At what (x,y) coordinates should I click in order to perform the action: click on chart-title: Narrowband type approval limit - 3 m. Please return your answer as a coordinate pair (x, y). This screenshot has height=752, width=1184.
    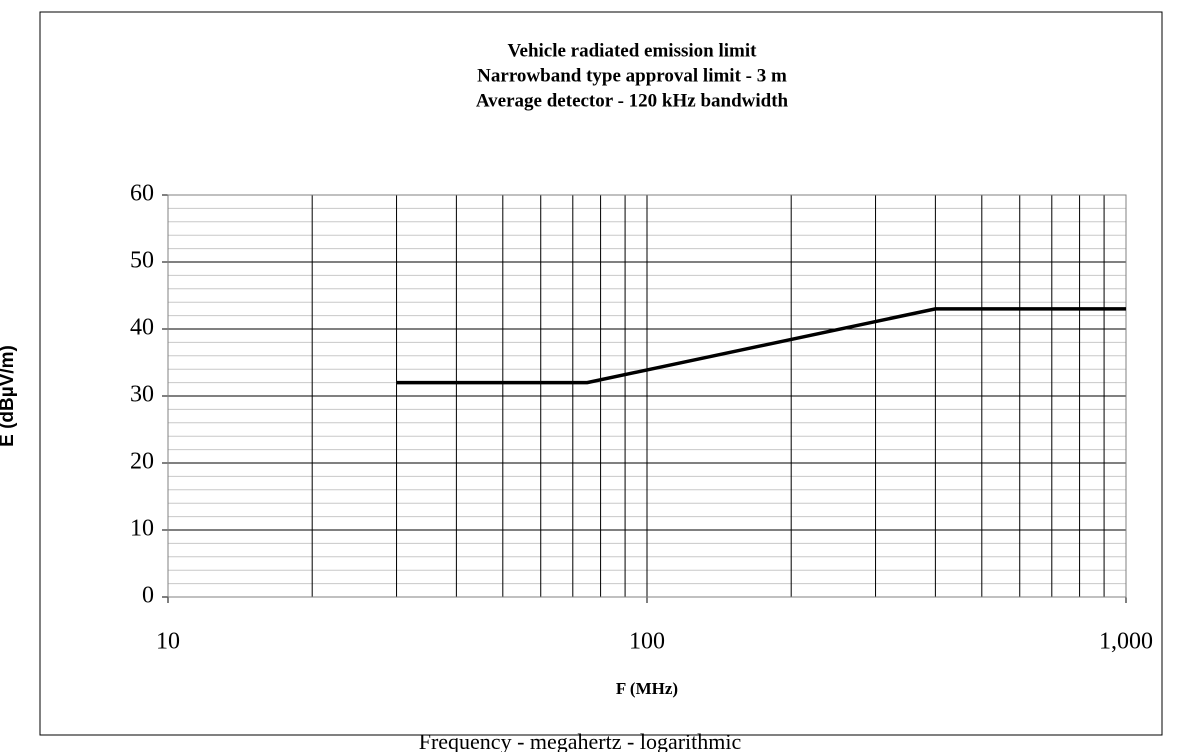
    Looking at the image, I should click on (632, 75).